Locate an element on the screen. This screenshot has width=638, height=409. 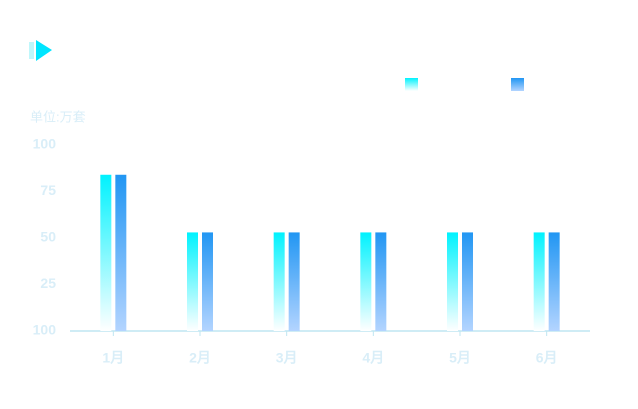
x-tick-label: 2月 is located at coordinates (200, 358).